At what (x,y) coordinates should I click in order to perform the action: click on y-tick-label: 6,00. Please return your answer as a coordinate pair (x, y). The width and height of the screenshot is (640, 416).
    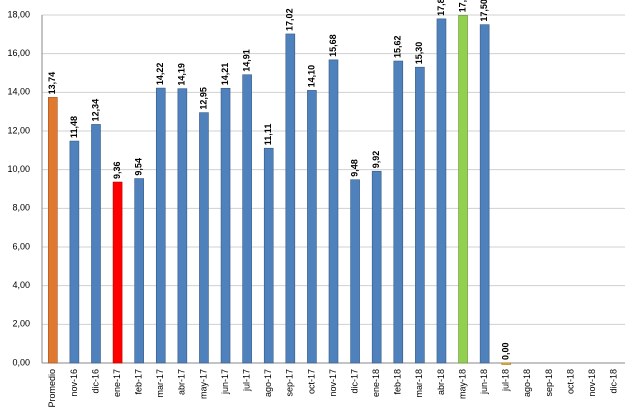
    Looking at the image, I should click on (21, 246).